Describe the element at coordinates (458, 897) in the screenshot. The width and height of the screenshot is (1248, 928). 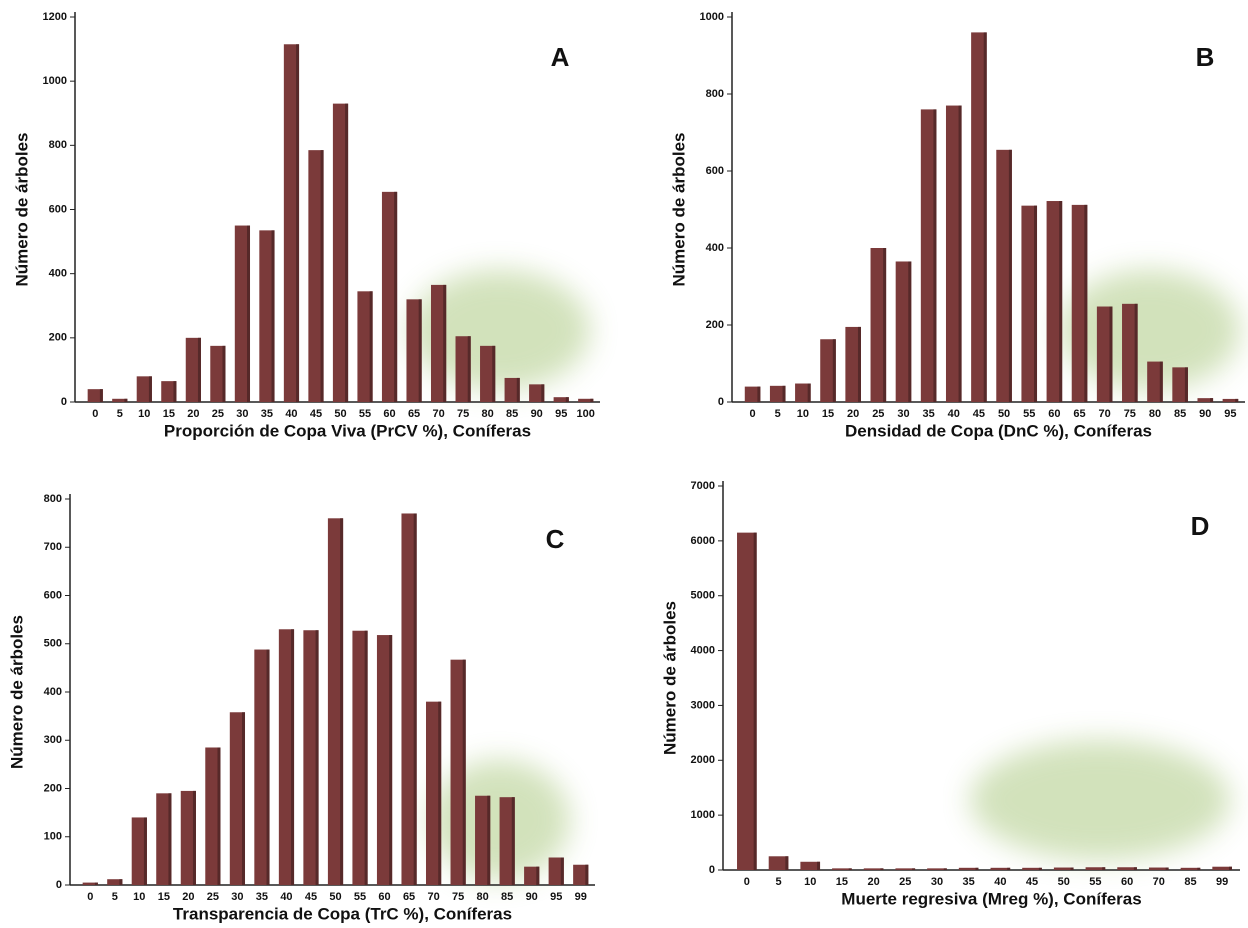
I see `x-tick-label: 75` at that location.